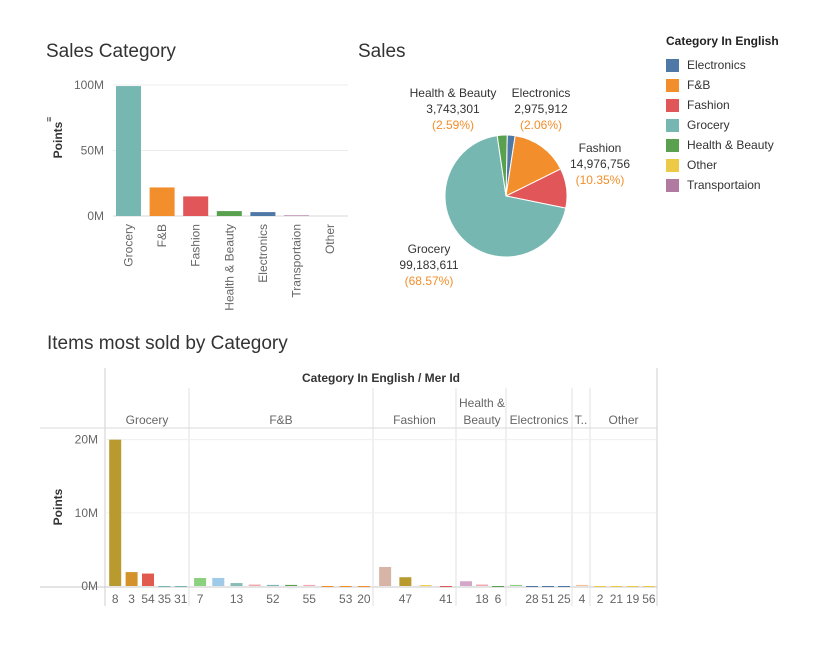 Image resolution: width=823 pixels, height=646 pixels. What do you see at coordinates (722, 185) in the screenshot?
I see `legend-item-transportaion: Transportaion` at bounding box center [722, 185].